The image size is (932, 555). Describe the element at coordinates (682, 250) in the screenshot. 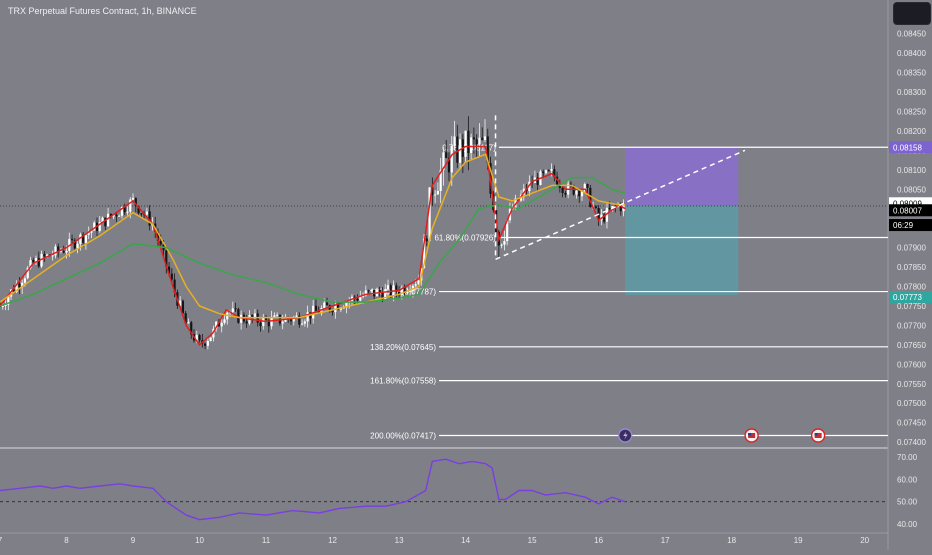

I see `take-profit-zone` at that location.